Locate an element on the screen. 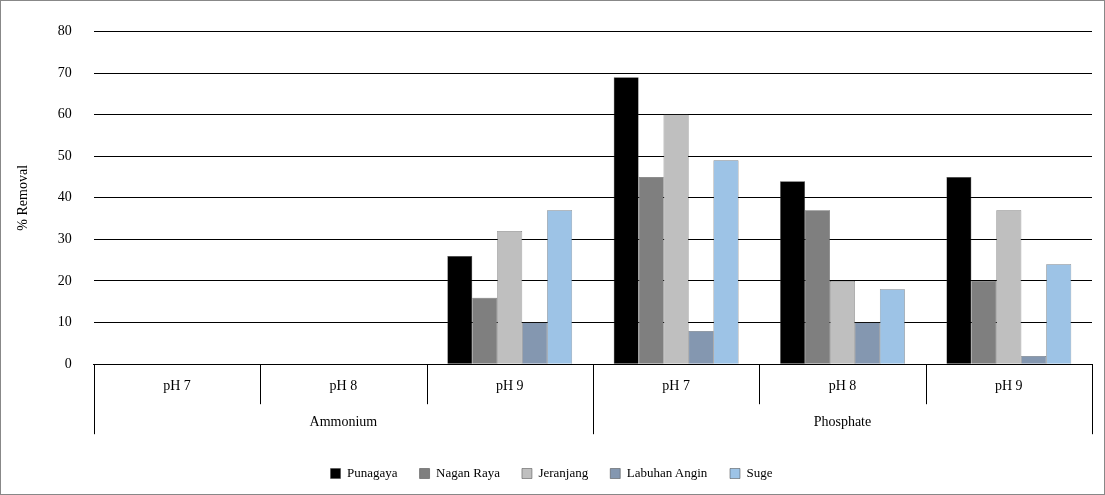 The width and height of the screenshot is (1105, 495). y-tick-label: 50 is located at coordinates (64, 155).